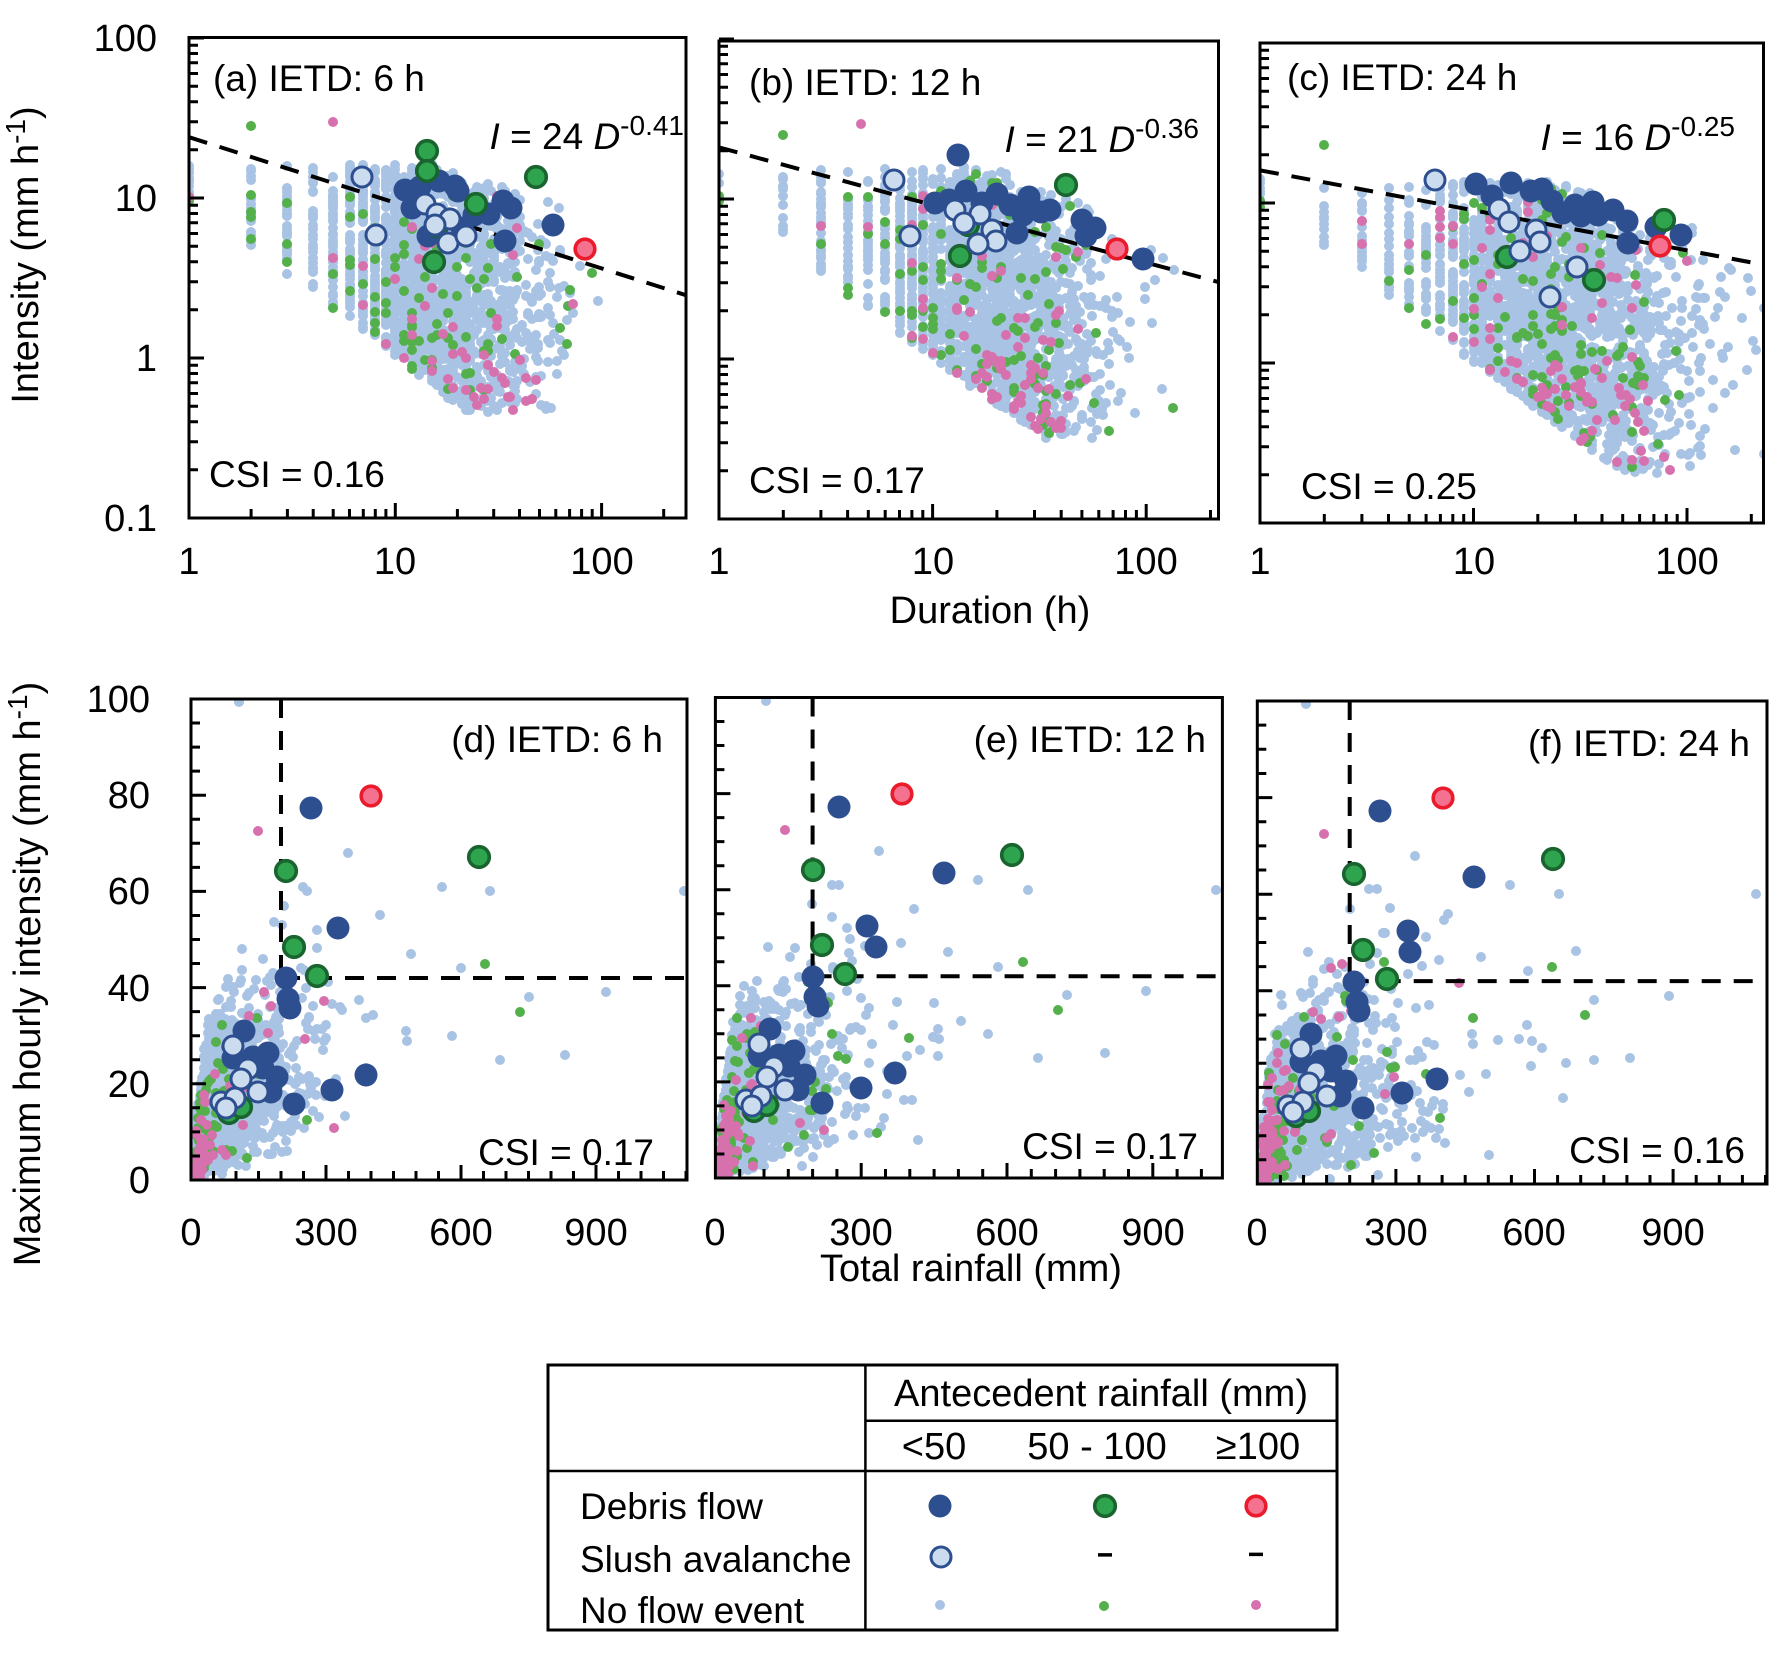 This screenshot has height=1657, width=1786. What do you see at coordinates (1096, 1447) in the screenshot?
I see `svg-text: 50 - 100` at bounding box center [1096, 1447].